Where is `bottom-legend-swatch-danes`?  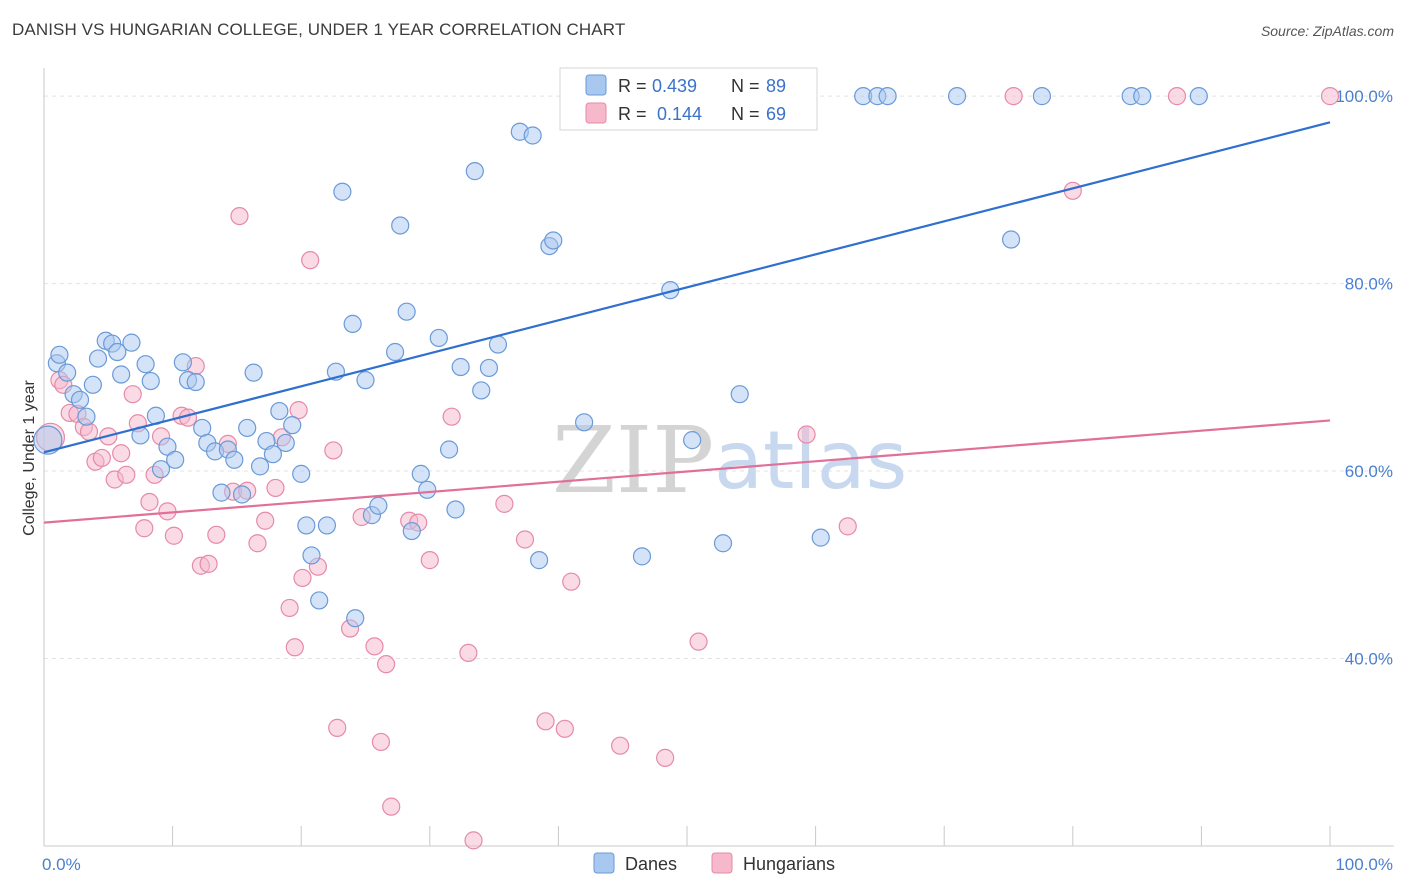 bottom-legend-swatch-danes is located at coordinates (604, 863).